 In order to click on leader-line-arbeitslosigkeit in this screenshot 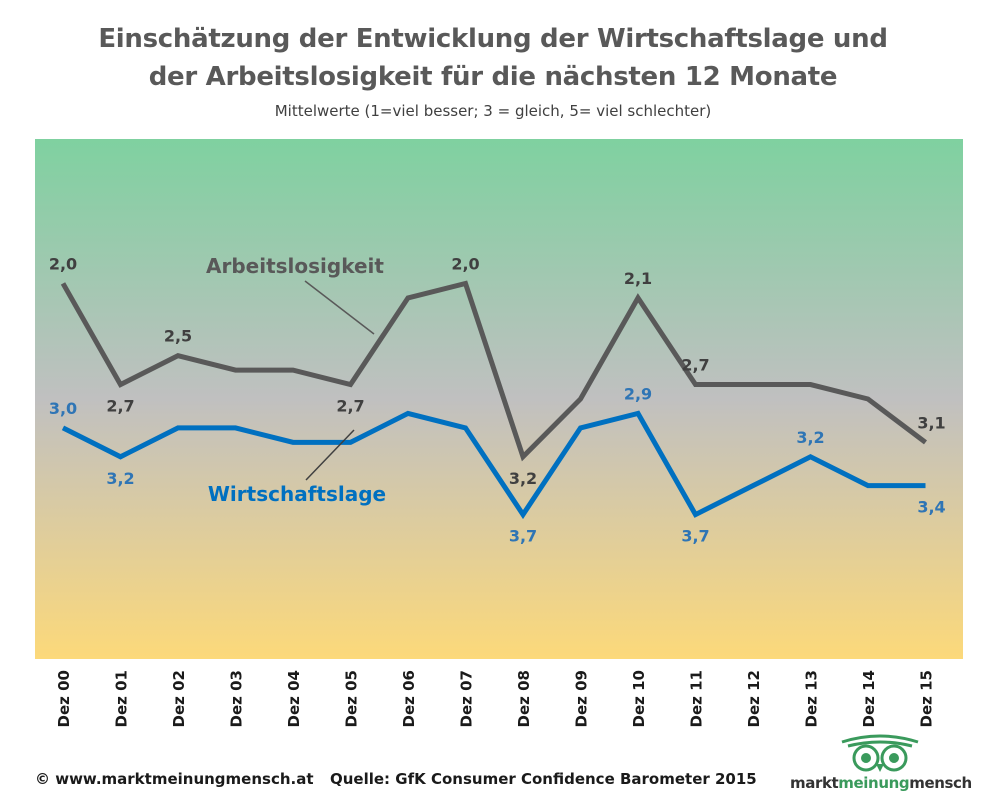, I will do `click(339, 307)`.